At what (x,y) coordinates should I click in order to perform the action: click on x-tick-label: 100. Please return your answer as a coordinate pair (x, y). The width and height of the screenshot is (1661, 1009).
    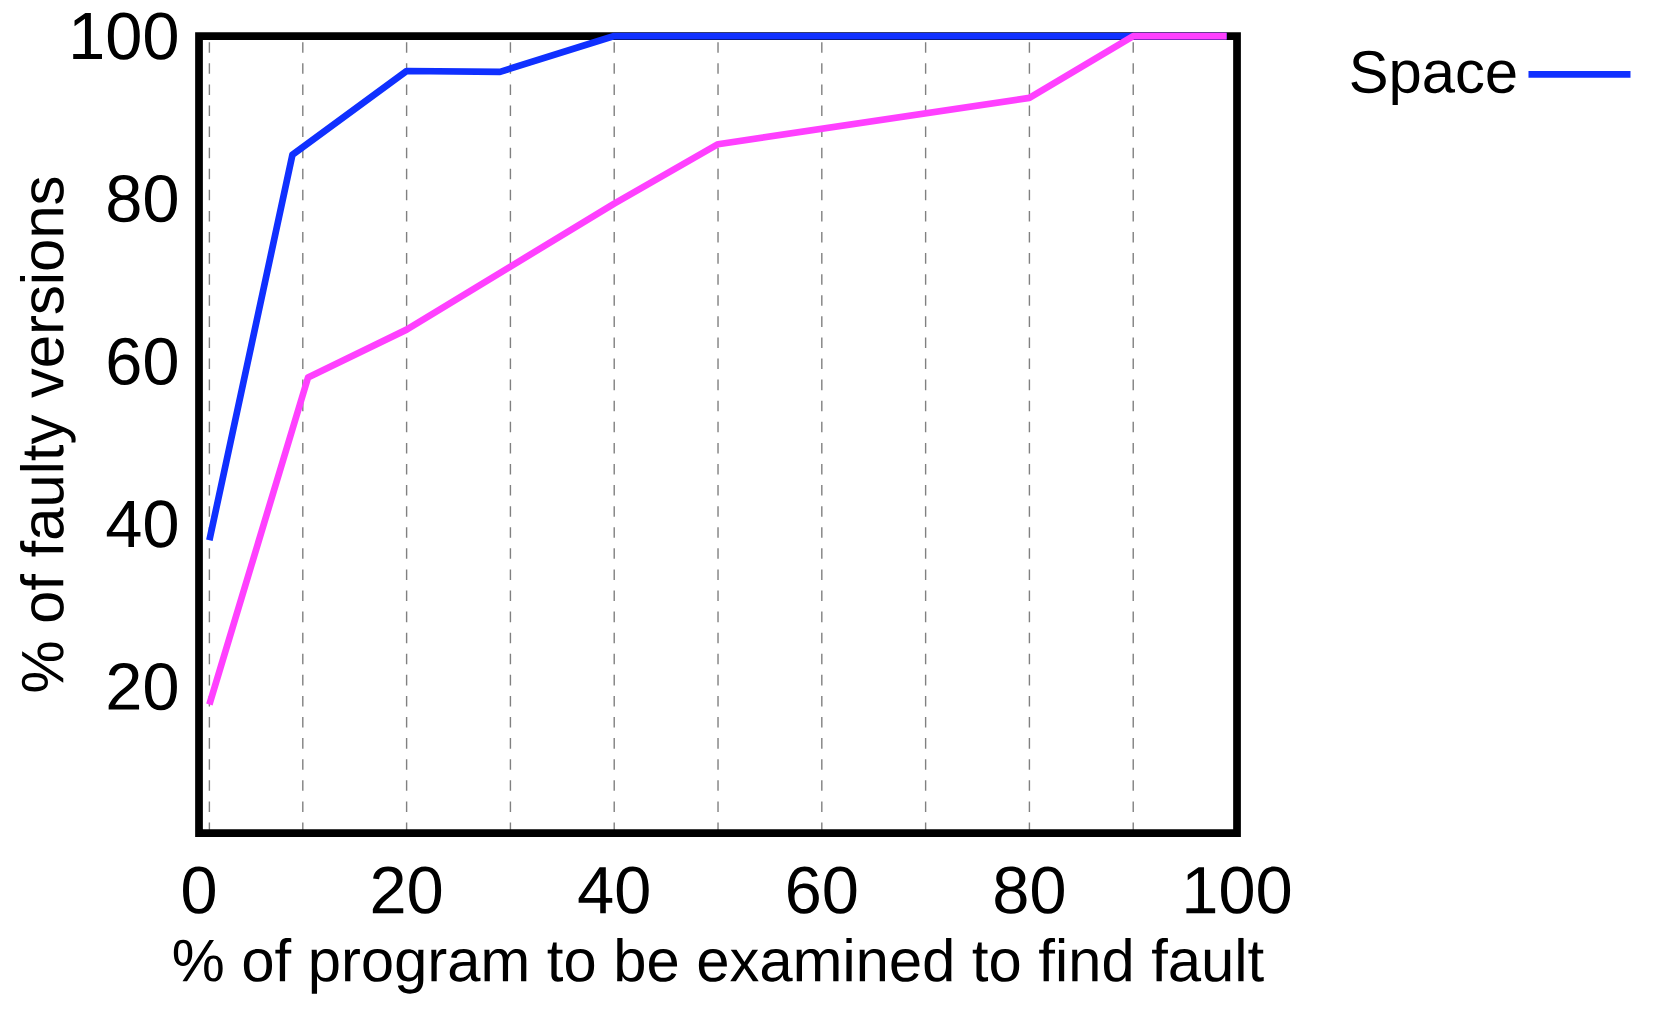
    Looking at the image, I should click on (1238, 890).